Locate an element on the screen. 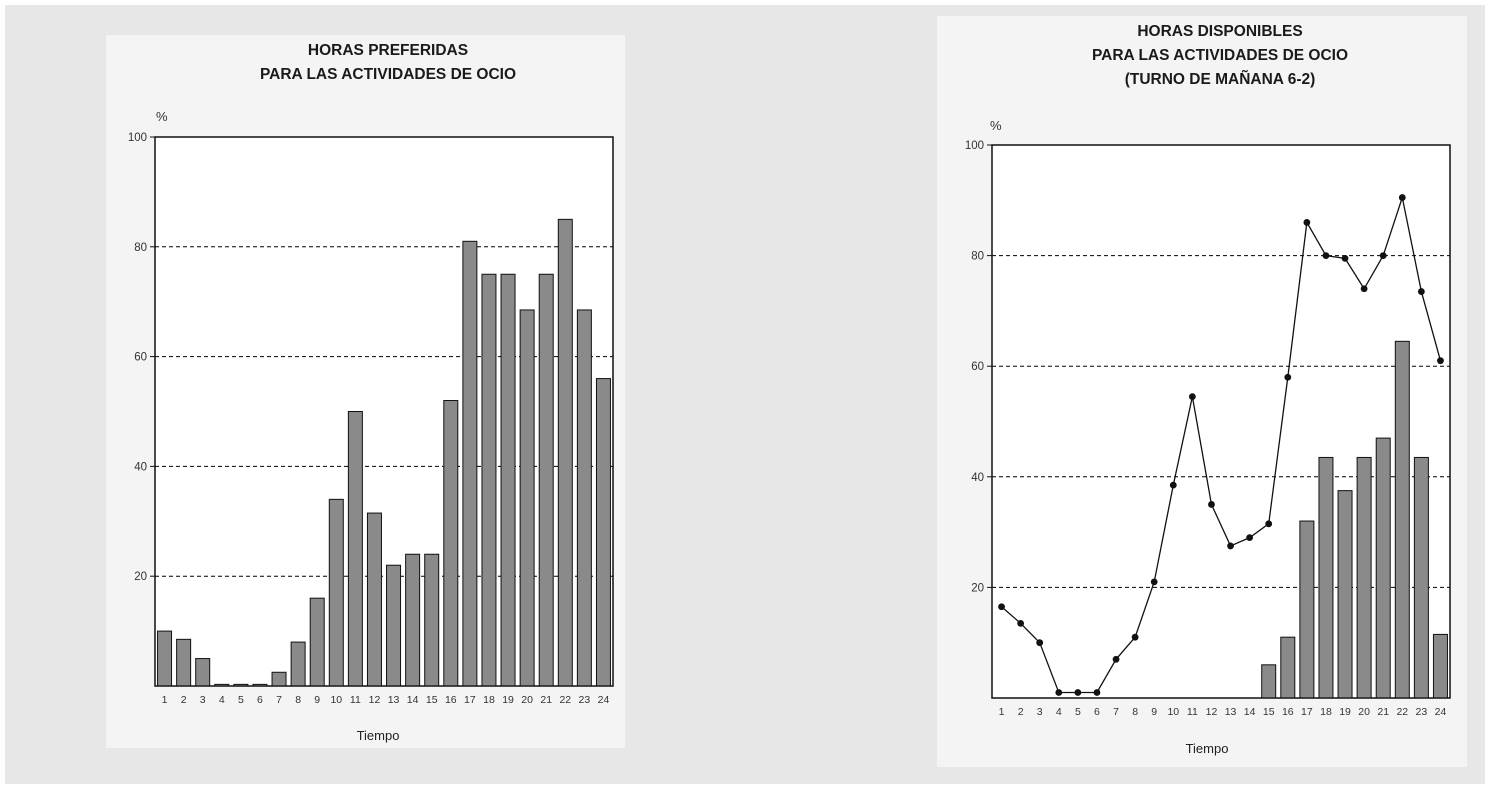 This screenshot has width=1495, height=789. x-tick-label: 14 is located at coordinates (413, 700).